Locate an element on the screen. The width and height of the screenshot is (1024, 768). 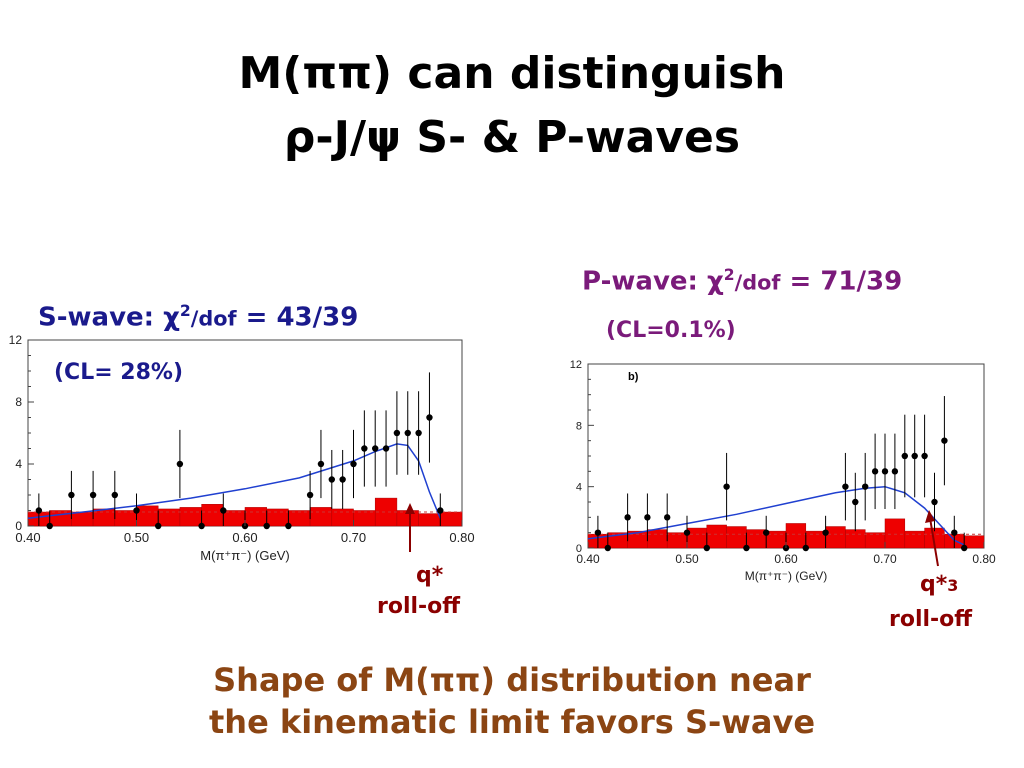
pwave-cl-label: (CL=0.1%) is located at coordinates (671, 330).